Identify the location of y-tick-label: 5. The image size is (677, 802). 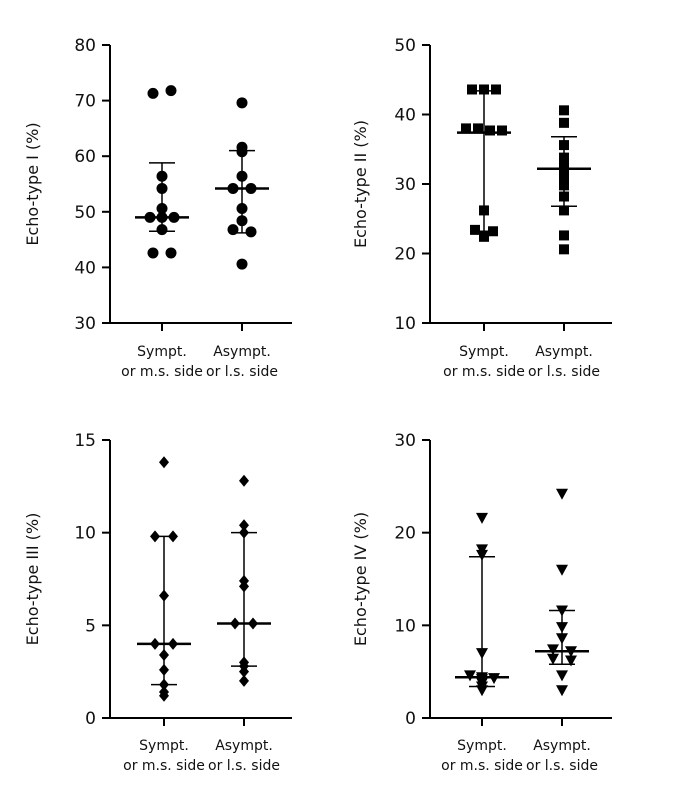
(90, 626).